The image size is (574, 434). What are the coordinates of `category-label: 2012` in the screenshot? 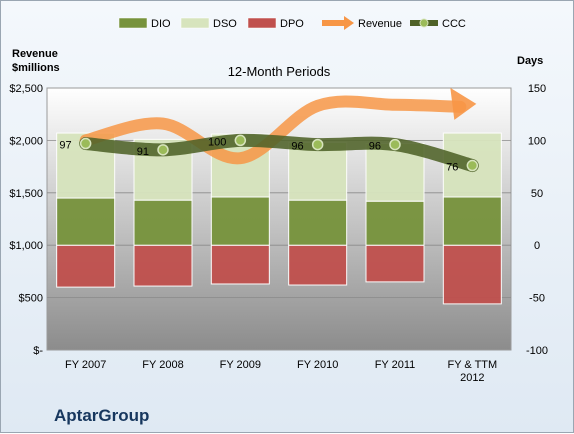 It's located at (472, 378).